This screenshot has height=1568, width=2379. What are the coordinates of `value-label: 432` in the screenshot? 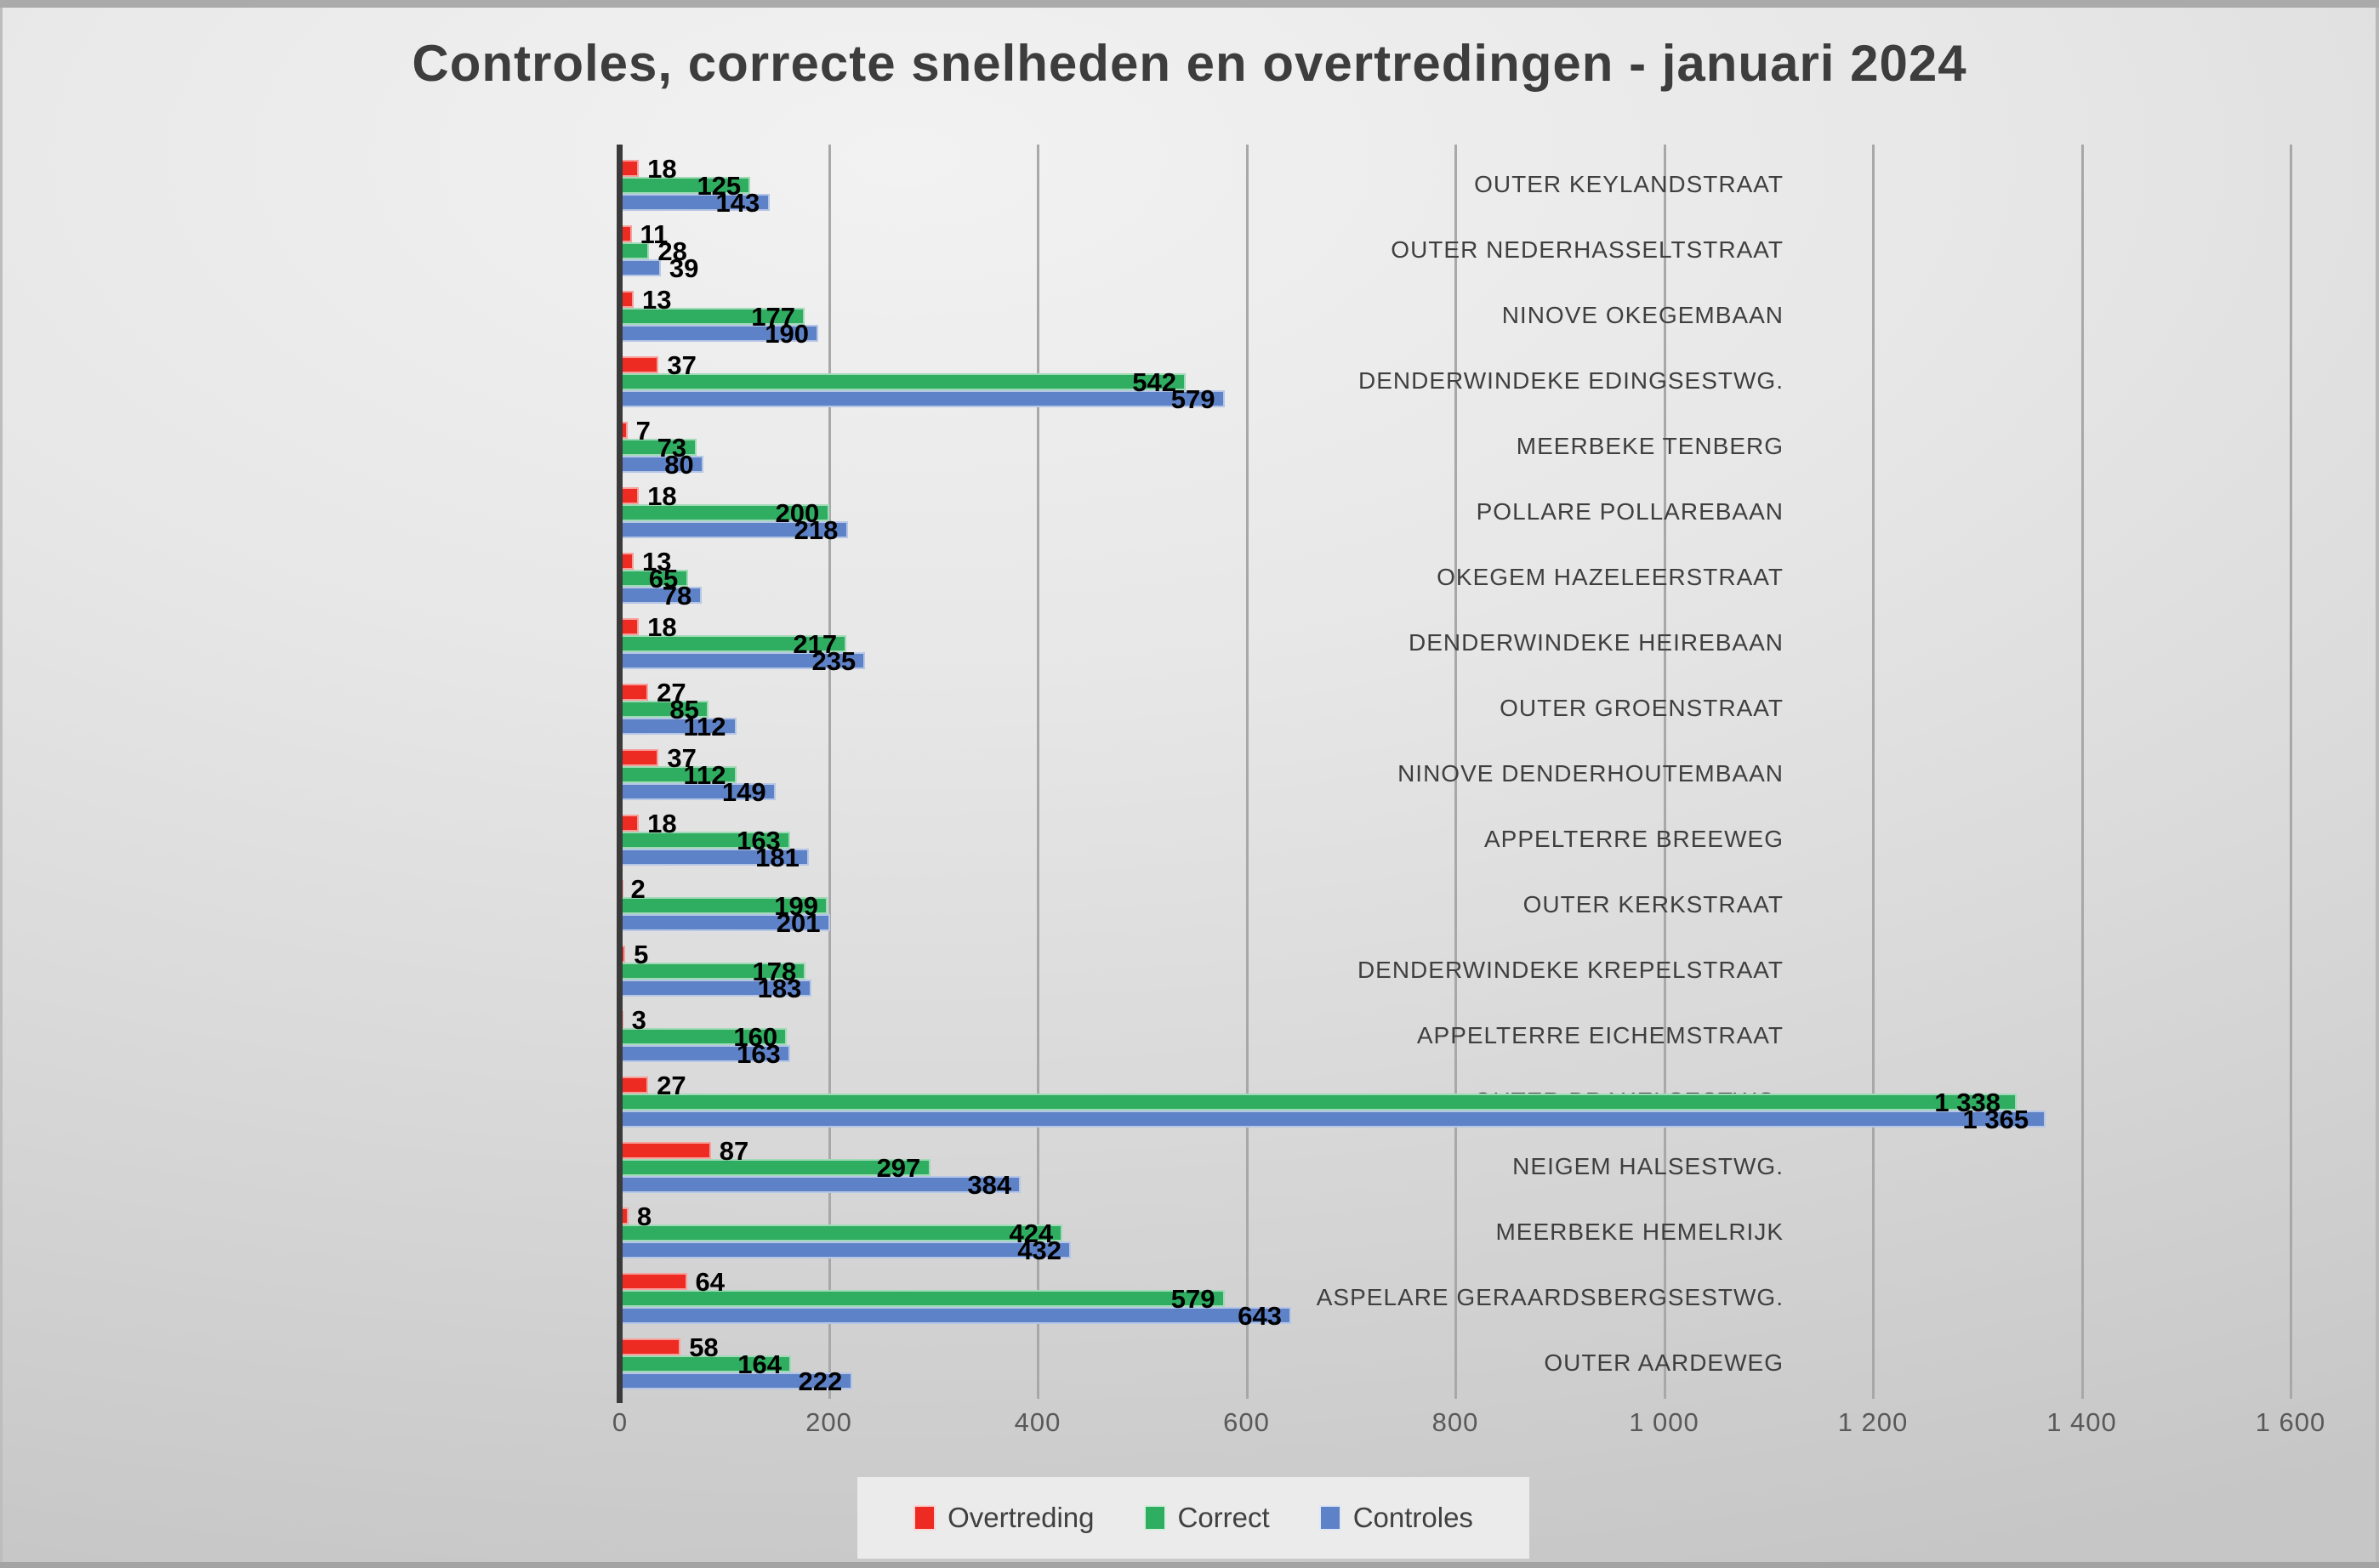 It's located at (1039, 1250).